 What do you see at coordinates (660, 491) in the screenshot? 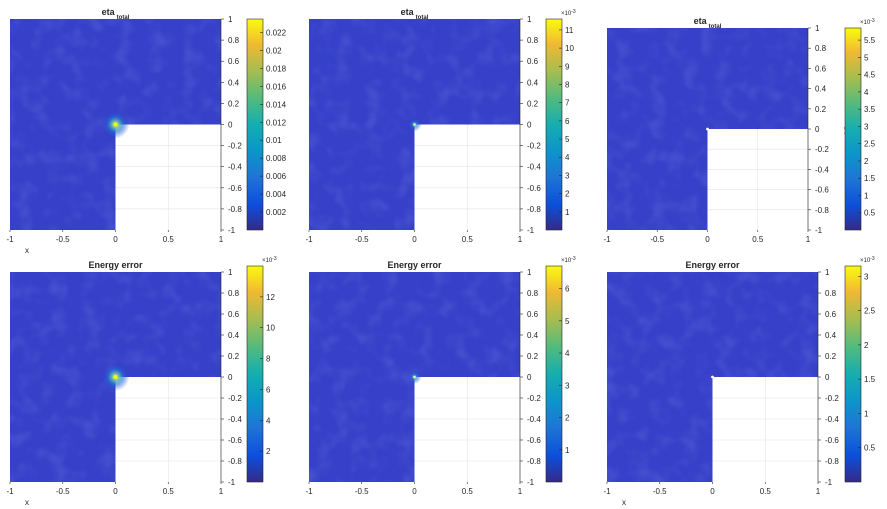
I see `x-tick-label: -0.5` at bounding box center [660, 491].